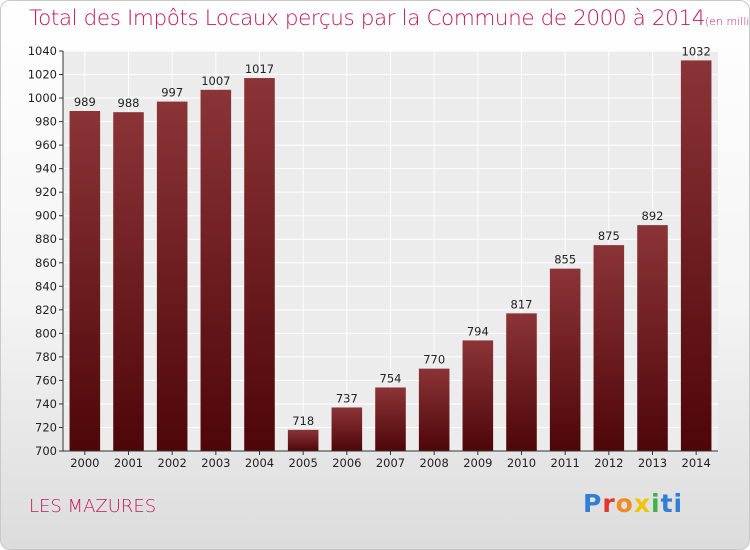  I want to click on y-tick-label: 960, so click(46, 145).